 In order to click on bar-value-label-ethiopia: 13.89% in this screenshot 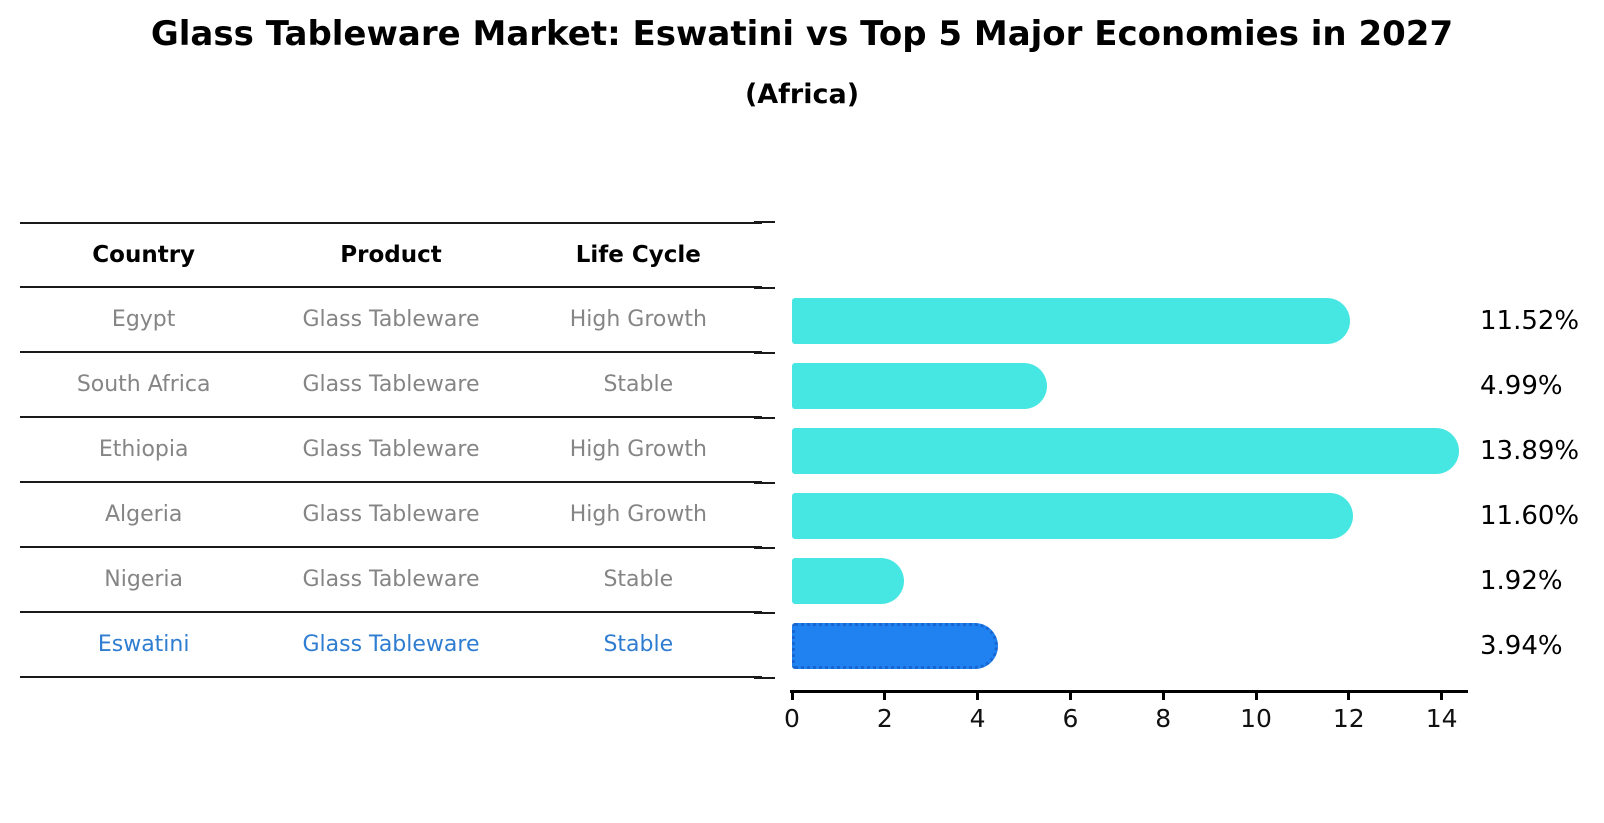, I will do `click(1530, 450)`.